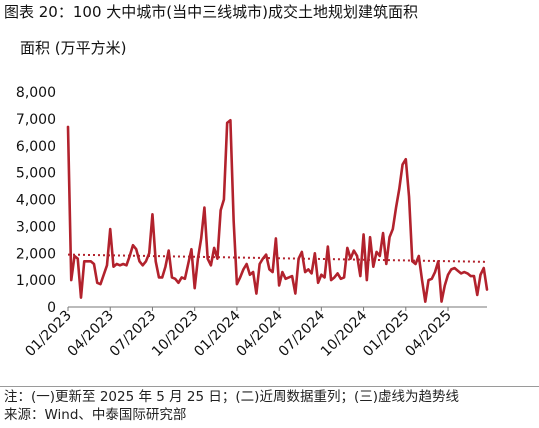 This screenshot has width=539, height=428. I want to click on y-tick-label: 1,000, so click(36, 281).